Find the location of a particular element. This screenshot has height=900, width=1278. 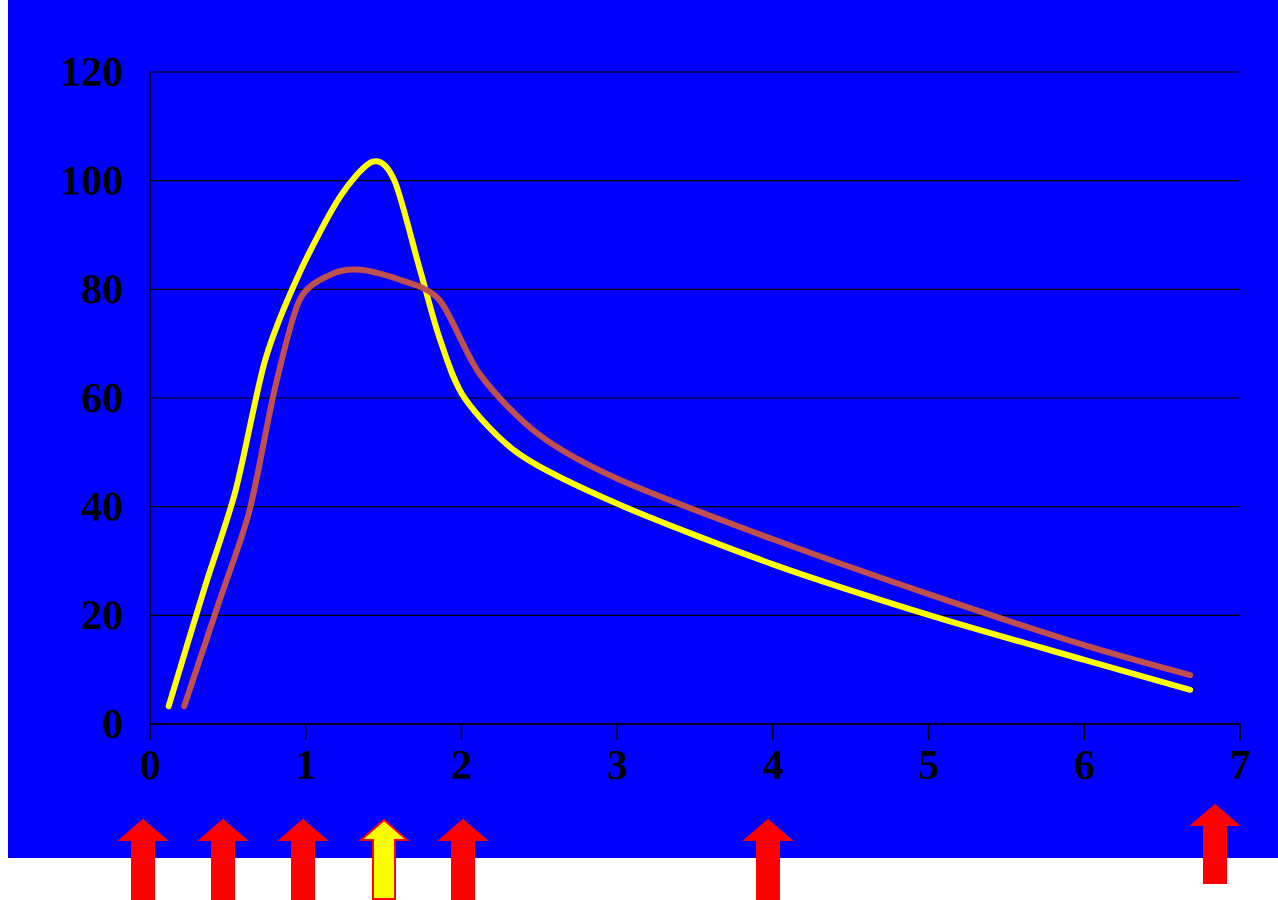

x-tick-label: 1 is located at coordinates (306, 765).